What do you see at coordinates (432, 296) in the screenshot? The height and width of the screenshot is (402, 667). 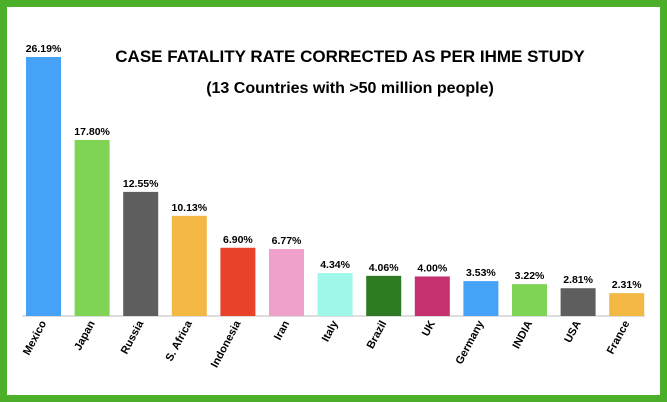 I see `bar-uk` at bounding box center [432, 296].